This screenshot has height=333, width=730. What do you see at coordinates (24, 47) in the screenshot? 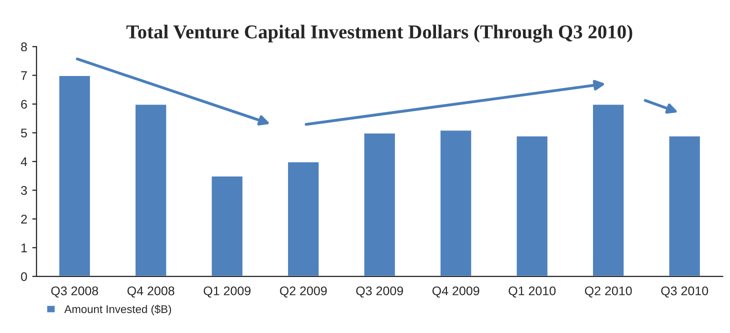
I see `y-tick-label: 8` at bounding box center [24, 47].